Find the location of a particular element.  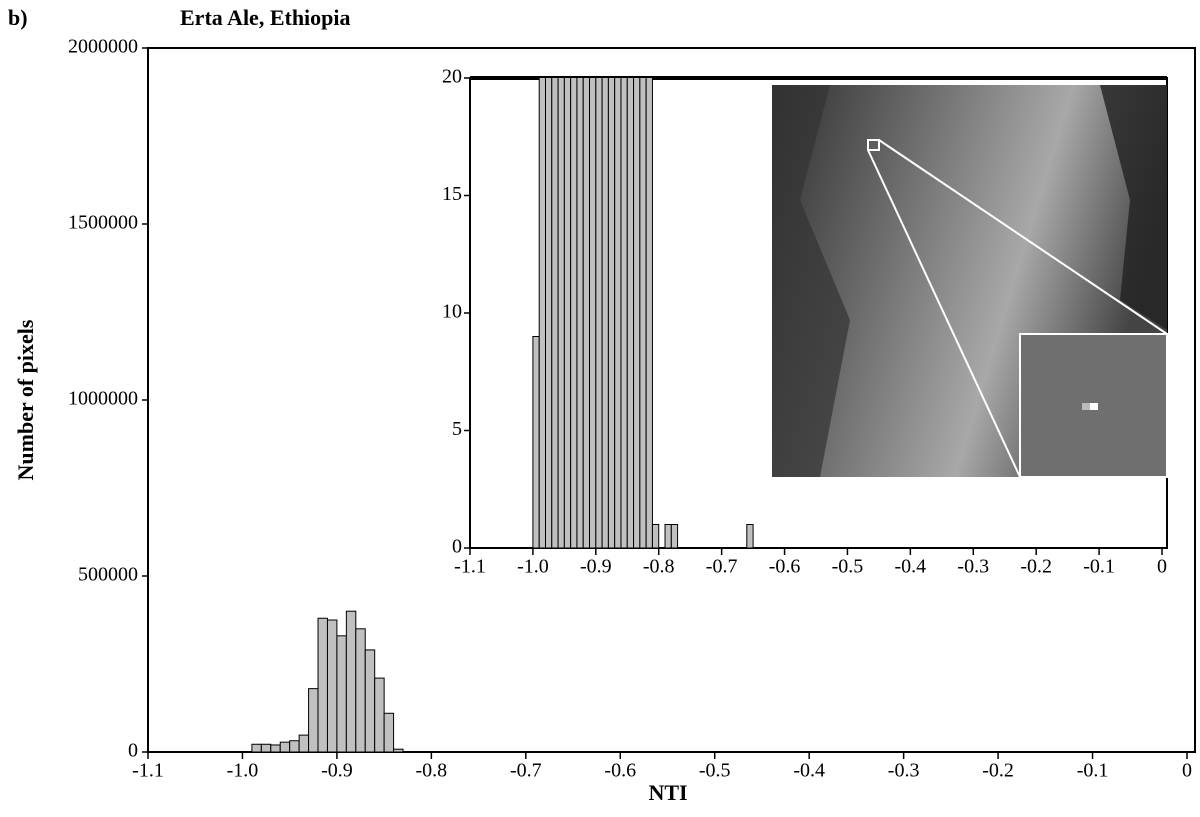

x-axis-label: NTI is located at coordinates (667, 792).